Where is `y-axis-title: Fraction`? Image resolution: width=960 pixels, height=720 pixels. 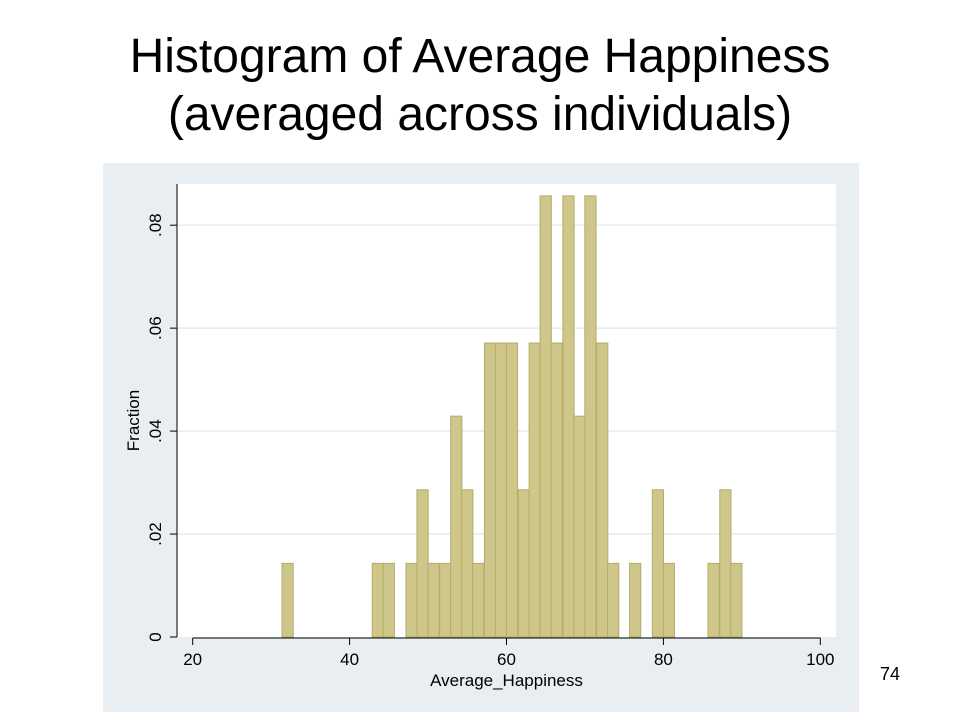
y-axis-title: Fraction is located at coordinates (133, 420).